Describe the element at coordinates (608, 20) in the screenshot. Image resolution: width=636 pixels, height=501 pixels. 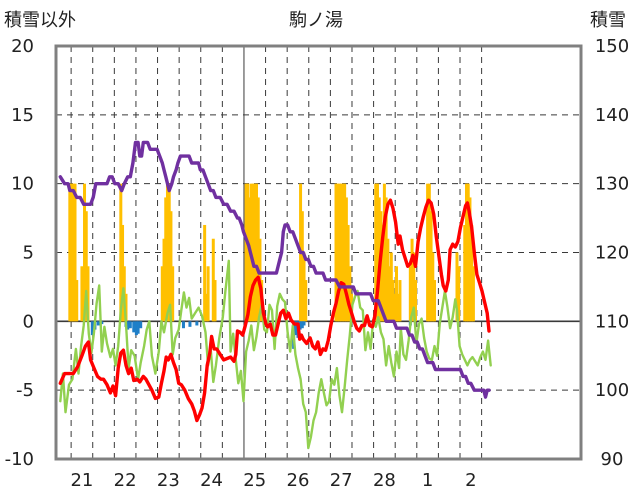
I see `right-axis-title: 積雪` at that location.